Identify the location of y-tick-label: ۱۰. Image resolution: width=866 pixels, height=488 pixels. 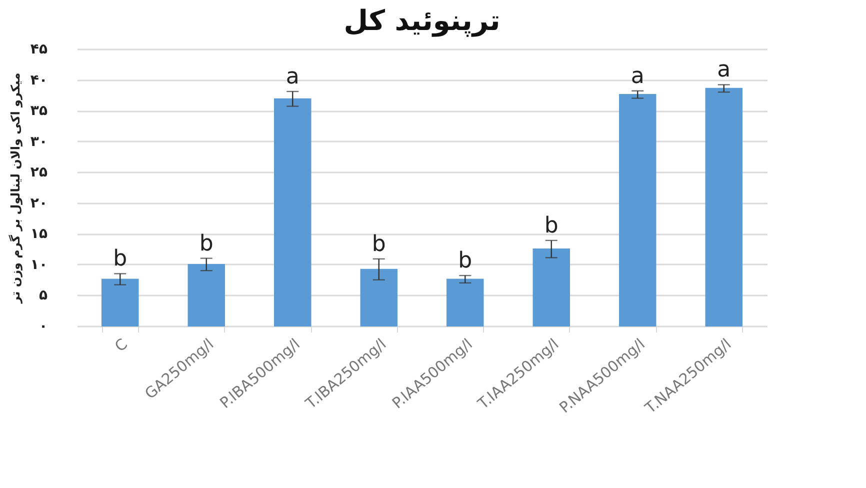
(39, 264).